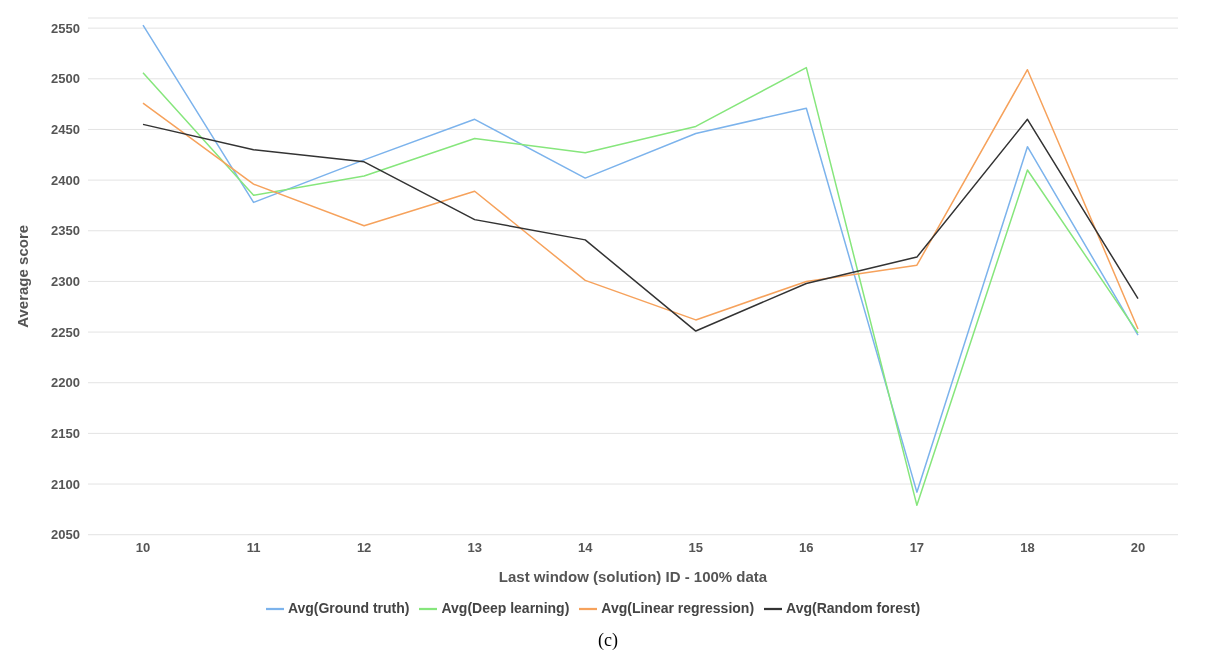 The height and width of the screenshot is (667, 1210). I want to click on text: (c), so click(608, 640).